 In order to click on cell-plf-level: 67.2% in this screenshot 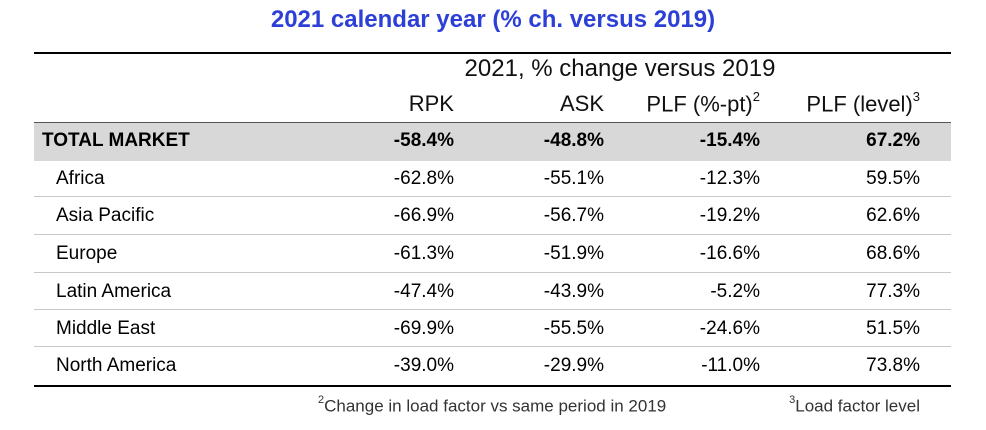, I will do `click(893, 140)`.